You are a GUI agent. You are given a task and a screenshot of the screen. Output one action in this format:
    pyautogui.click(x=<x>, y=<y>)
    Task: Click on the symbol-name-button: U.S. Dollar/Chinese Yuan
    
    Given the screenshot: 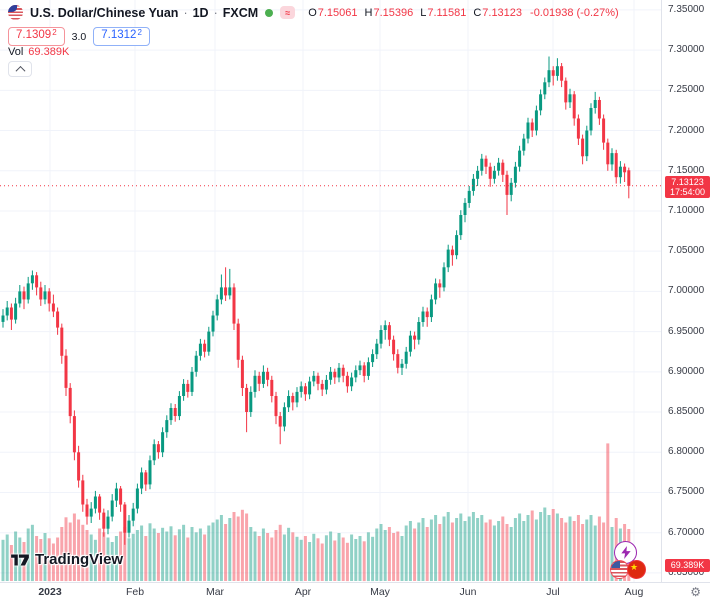 What is the action you would take?
    pyautogui.click(x=104, y=12)
    